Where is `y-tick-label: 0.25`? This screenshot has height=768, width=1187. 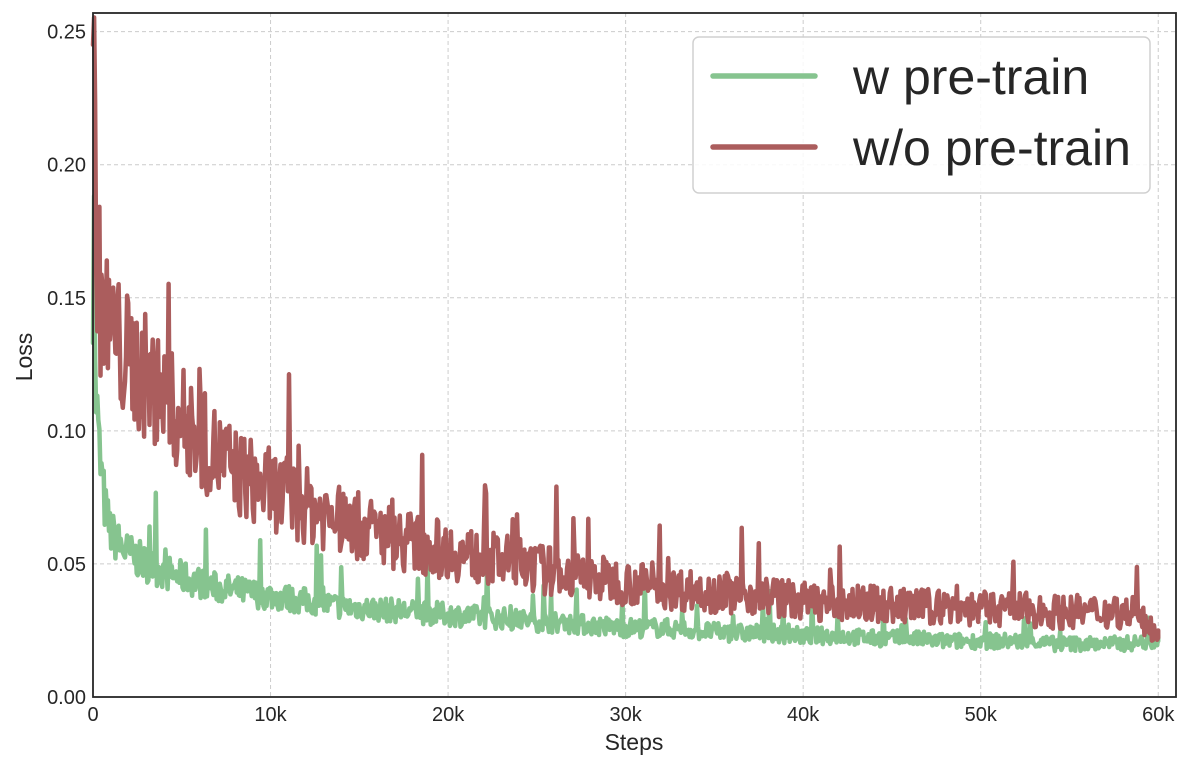
y-tick-label: 0.25 is located at coordinates (66, 33).